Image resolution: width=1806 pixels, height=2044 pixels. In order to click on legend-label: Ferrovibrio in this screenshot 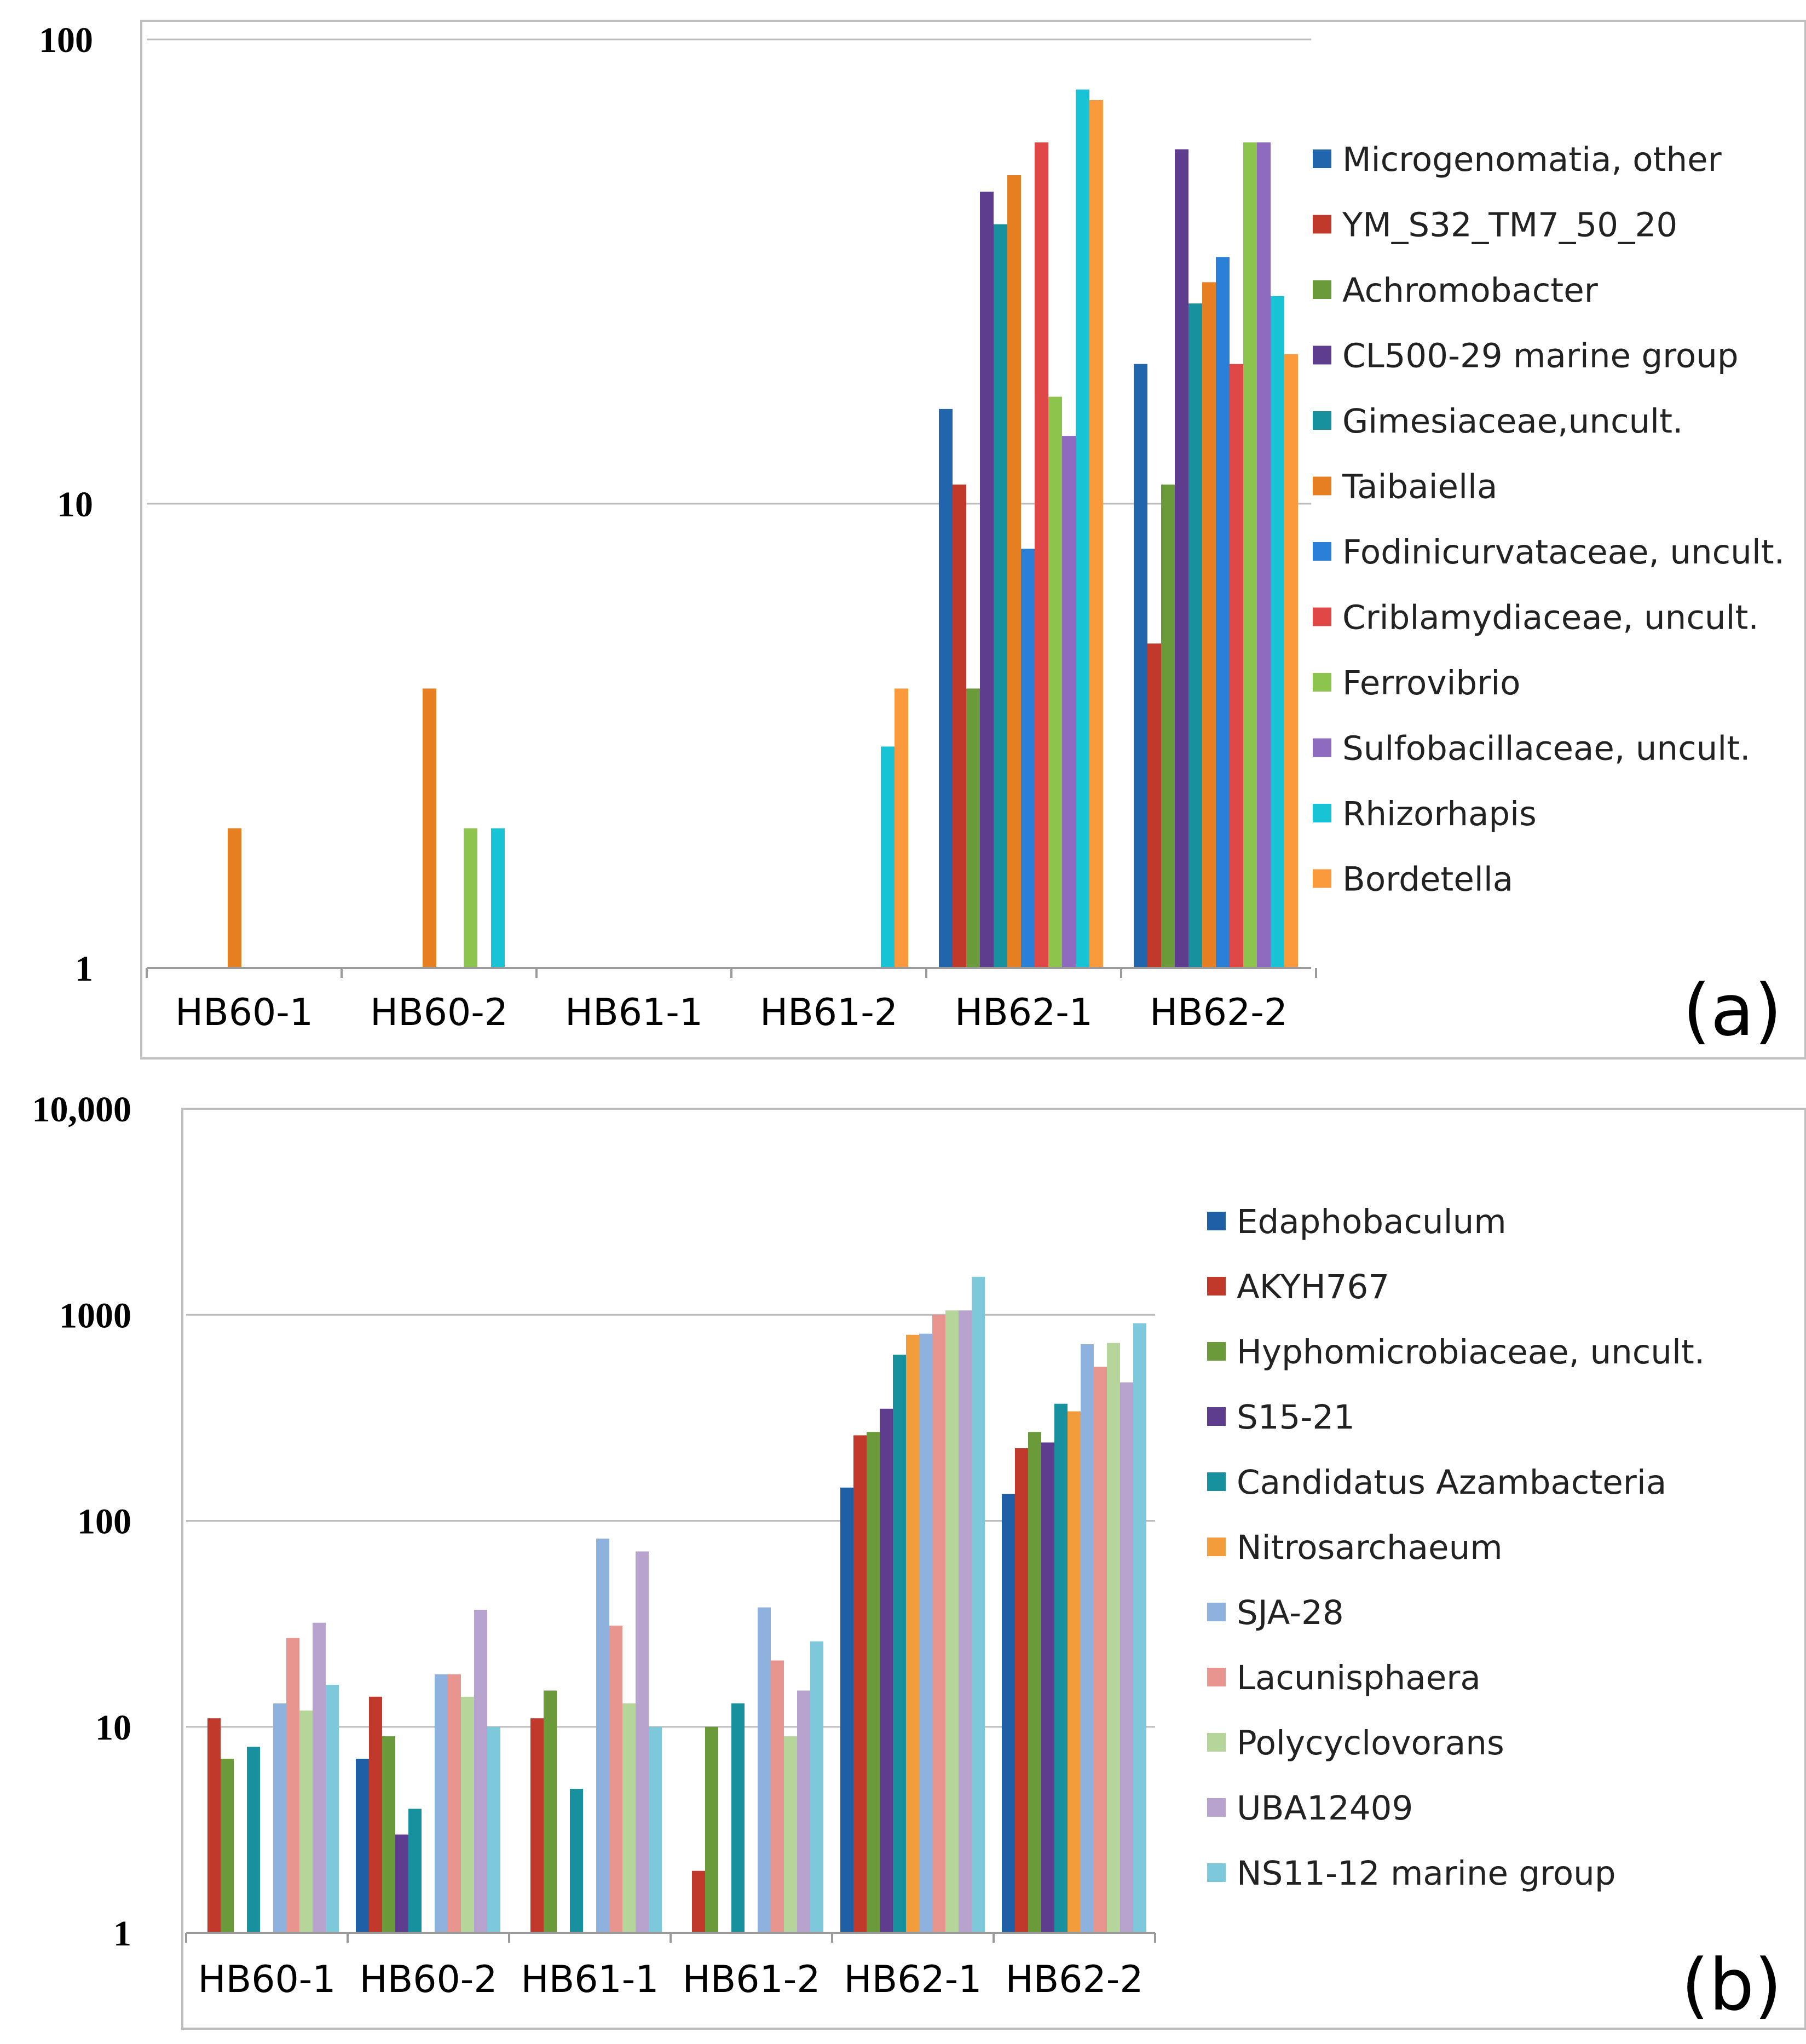, I will do `click(1431, 683)`.